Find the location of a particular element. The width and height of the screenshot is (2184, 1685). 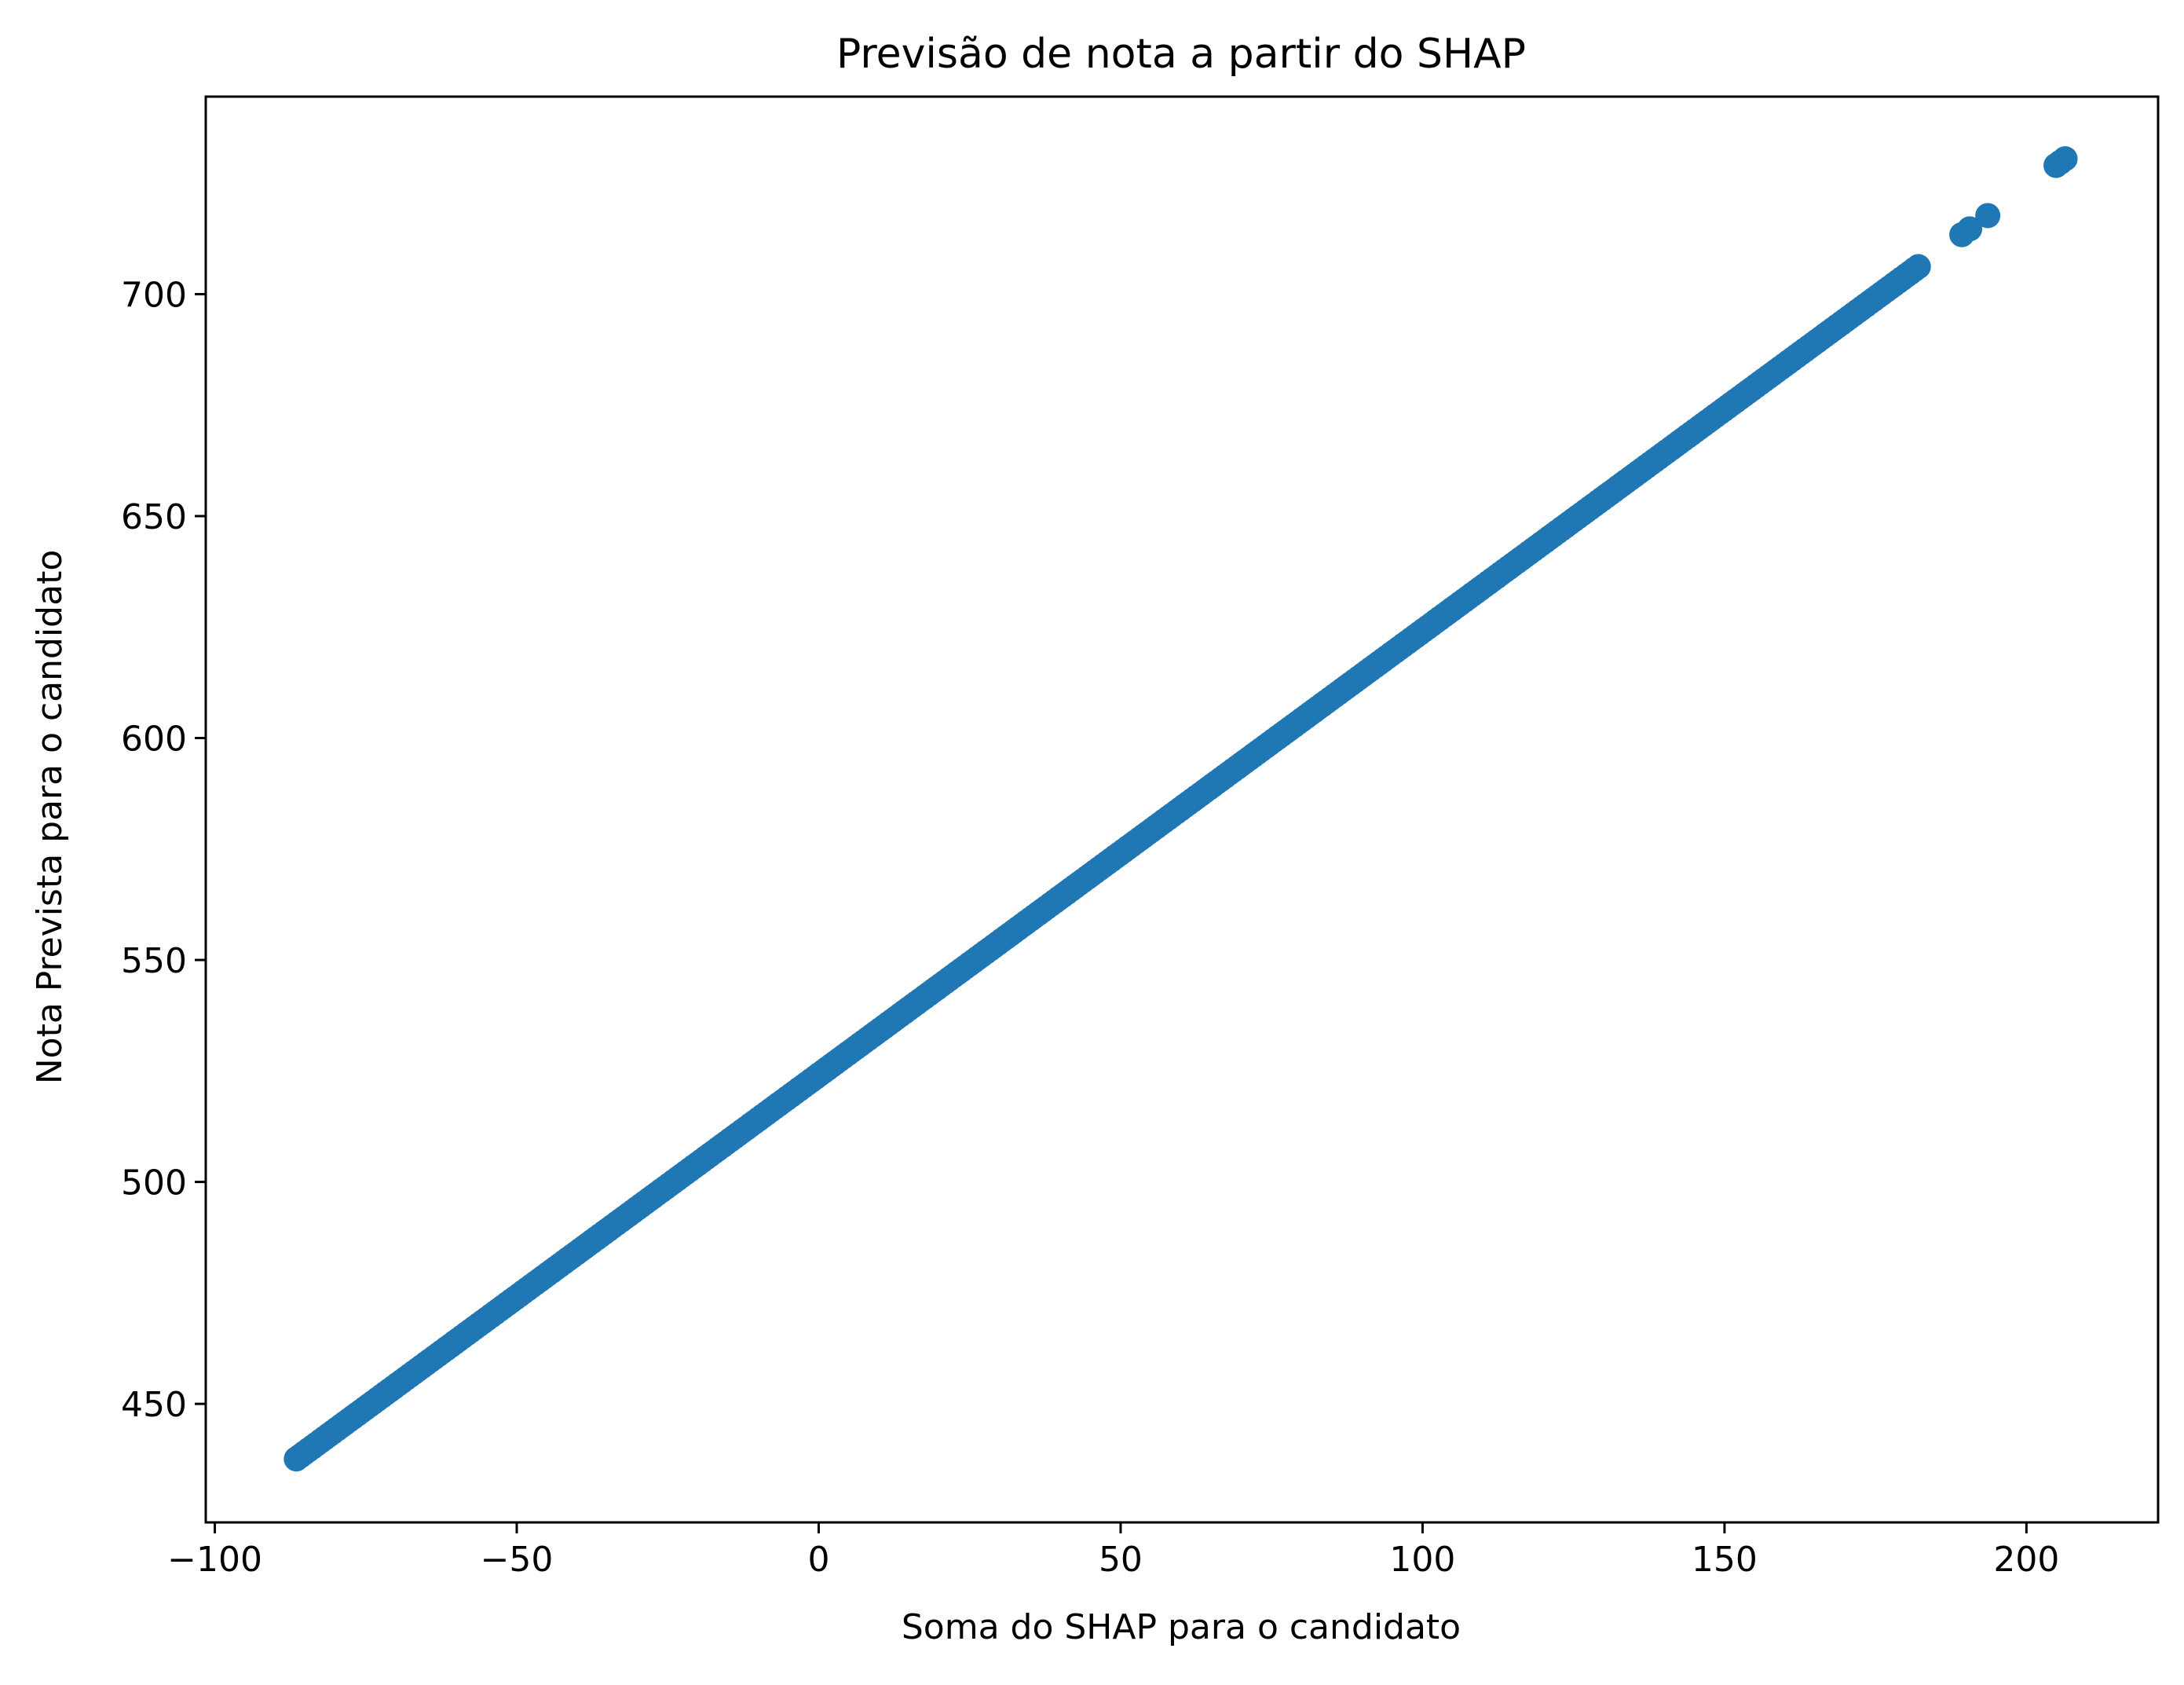

x-tick-label: 150 is located at coordinates (1725, 1560).